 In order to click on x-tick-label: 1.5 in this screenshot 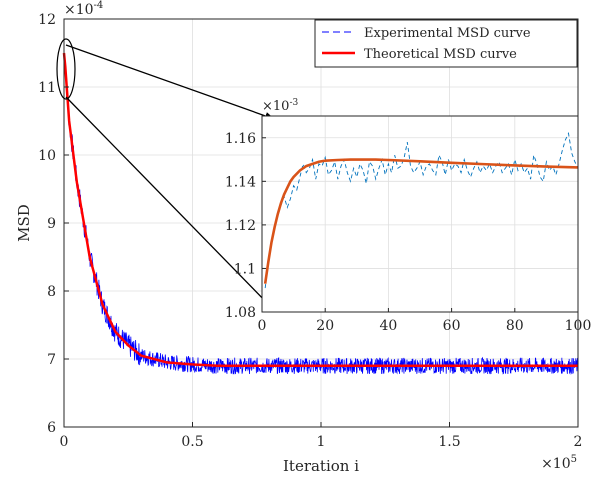, I will do `click(449, 442)`.